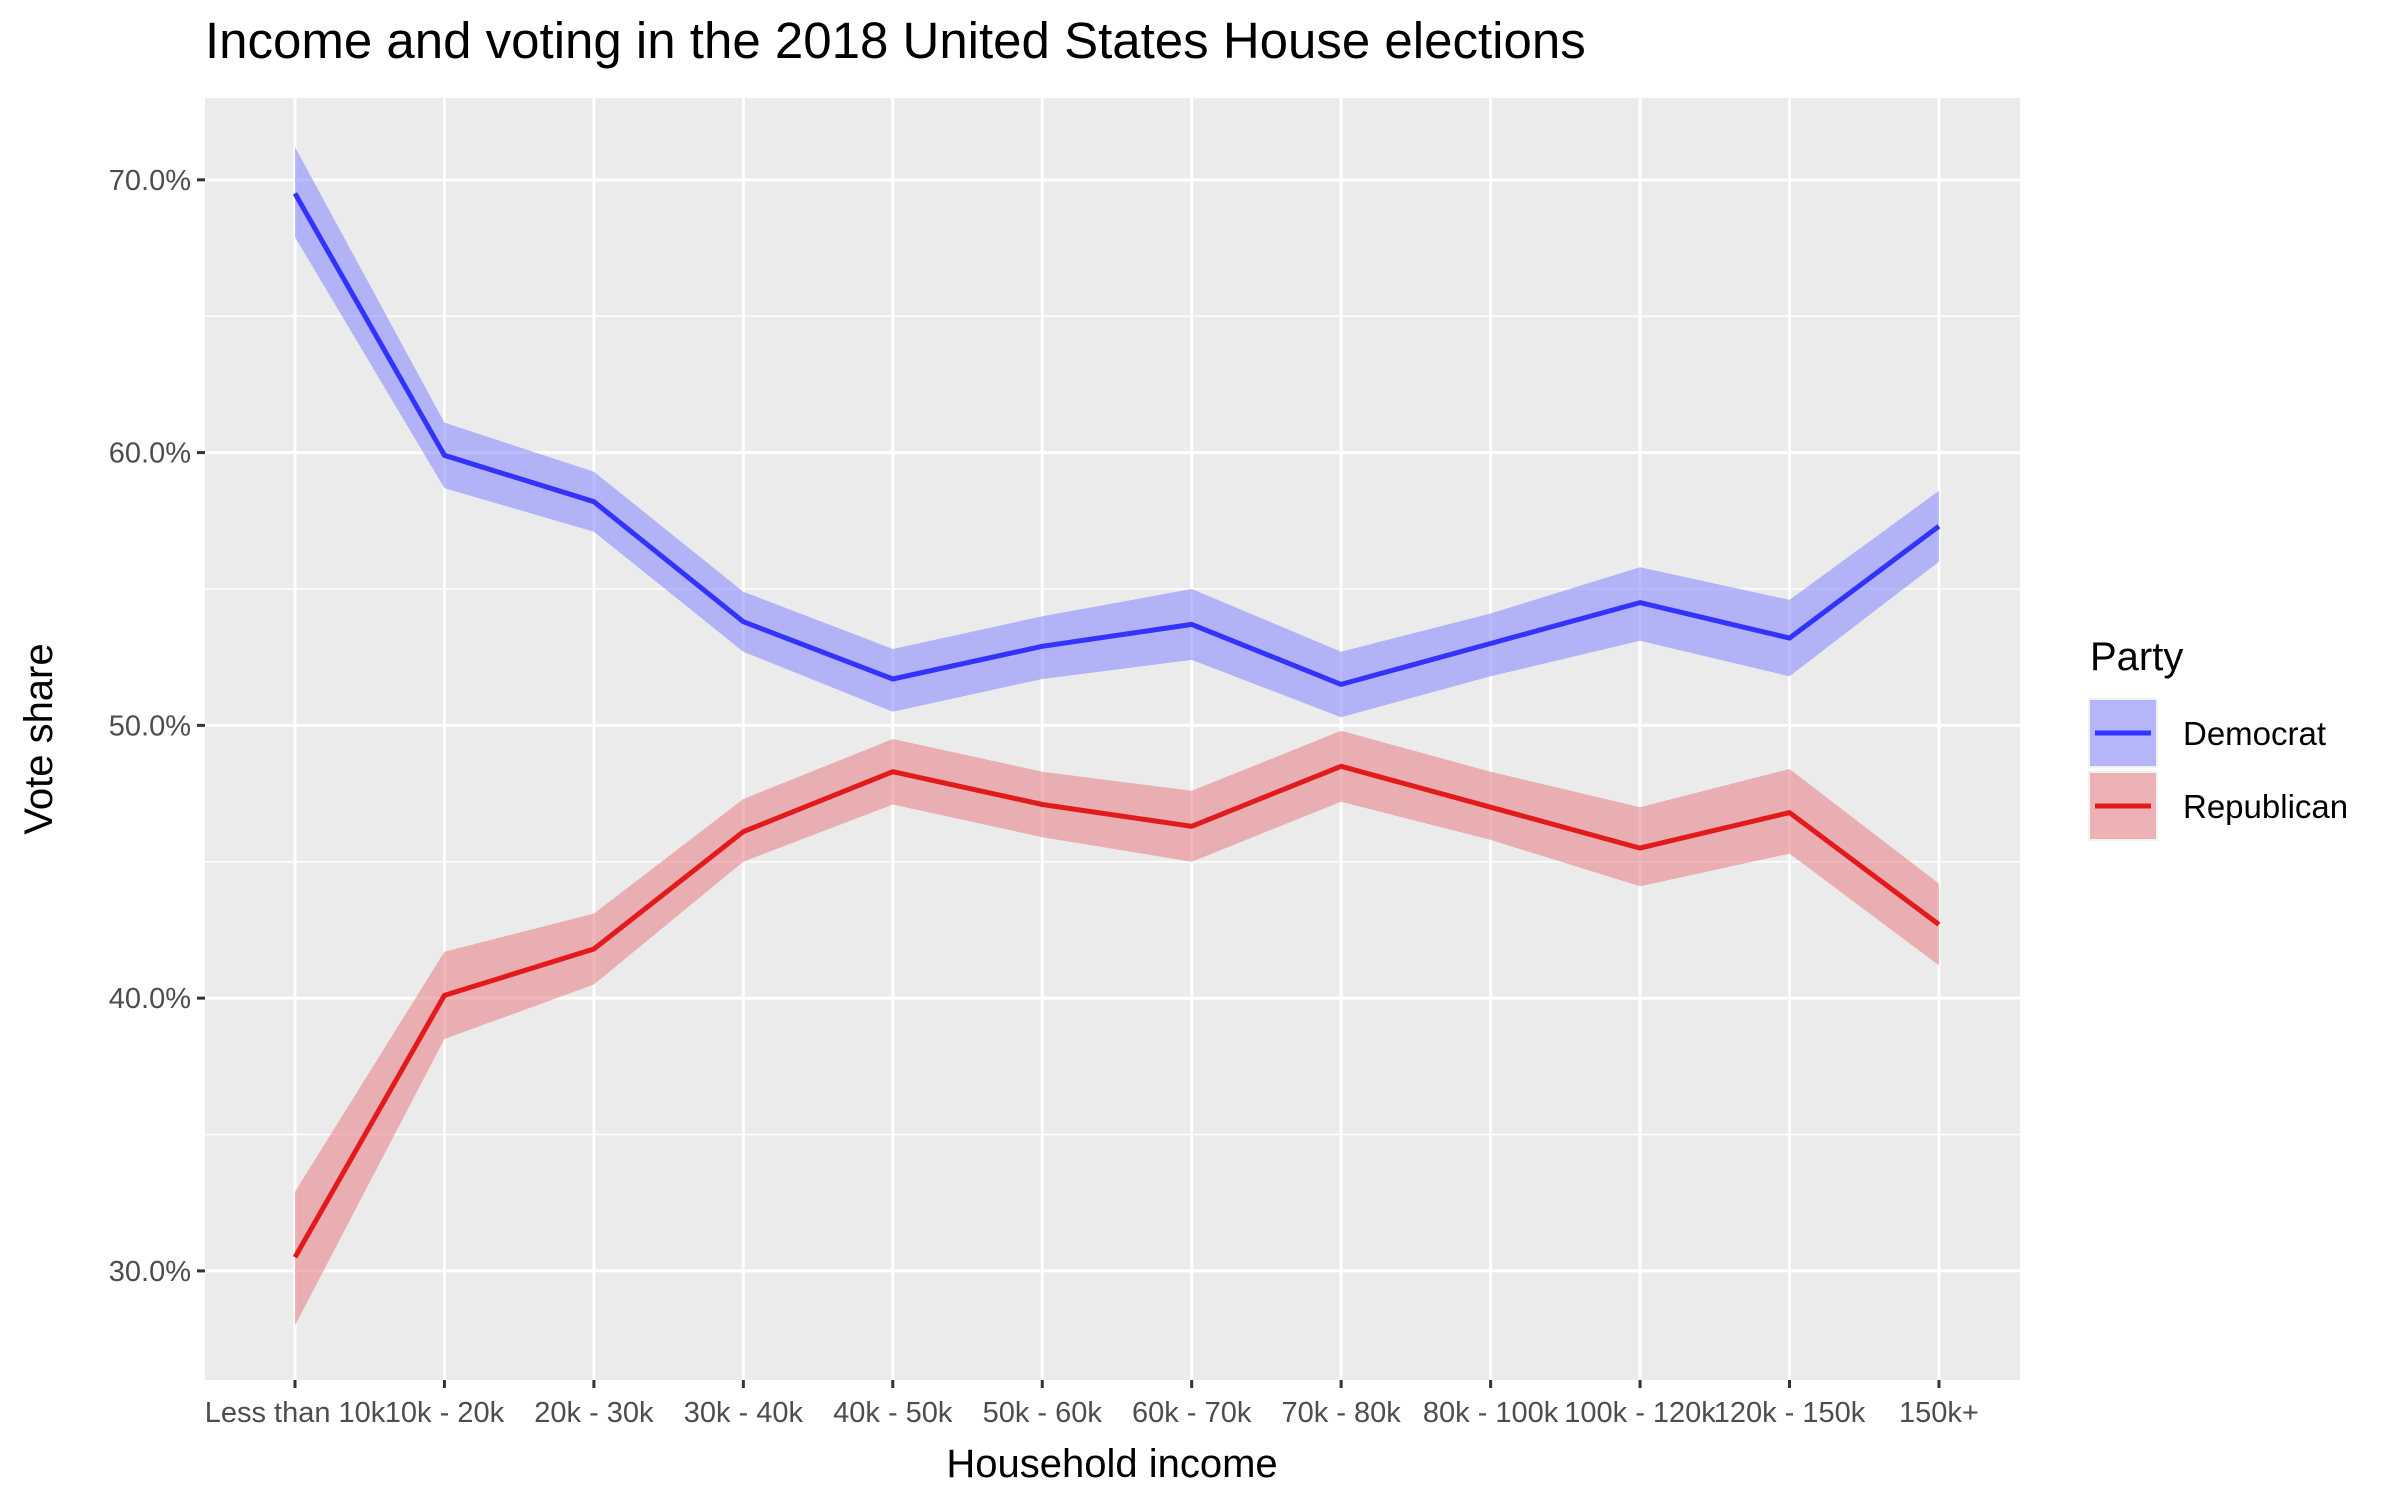 The width and height of the screenshot is (2400, 1500). I want to click on y-axis-title: Vote share, so click(39, 738).